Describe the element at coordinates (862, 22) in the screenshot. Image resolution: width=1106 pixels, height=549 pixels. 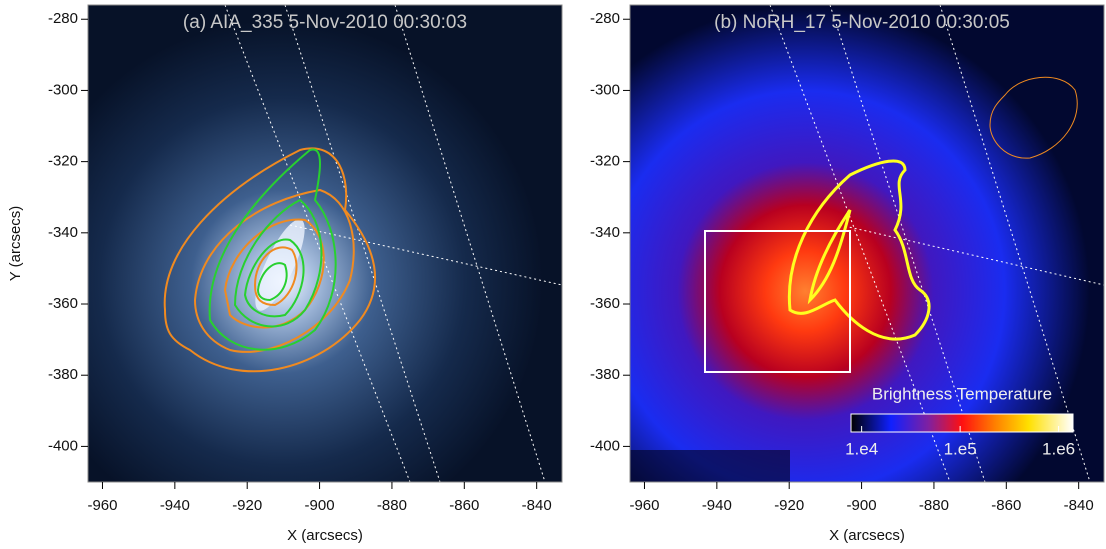
I see `panel-title: (b) NoRH_17 5-Nov-2010 00:30:05` at that location.